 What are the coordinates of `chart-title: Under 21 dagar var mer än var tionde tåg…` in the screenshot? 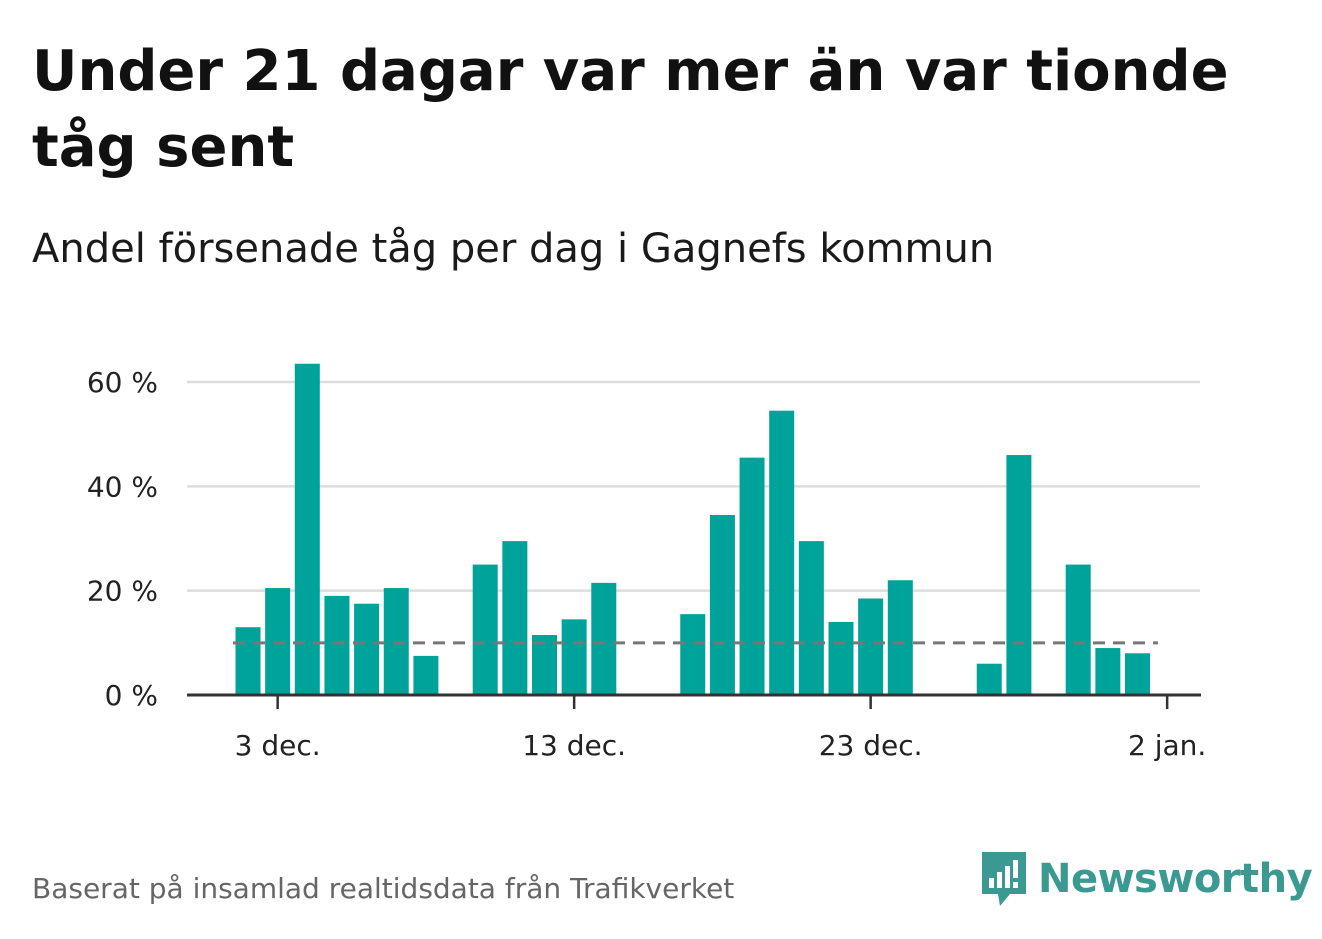 It's located at (630, 109).